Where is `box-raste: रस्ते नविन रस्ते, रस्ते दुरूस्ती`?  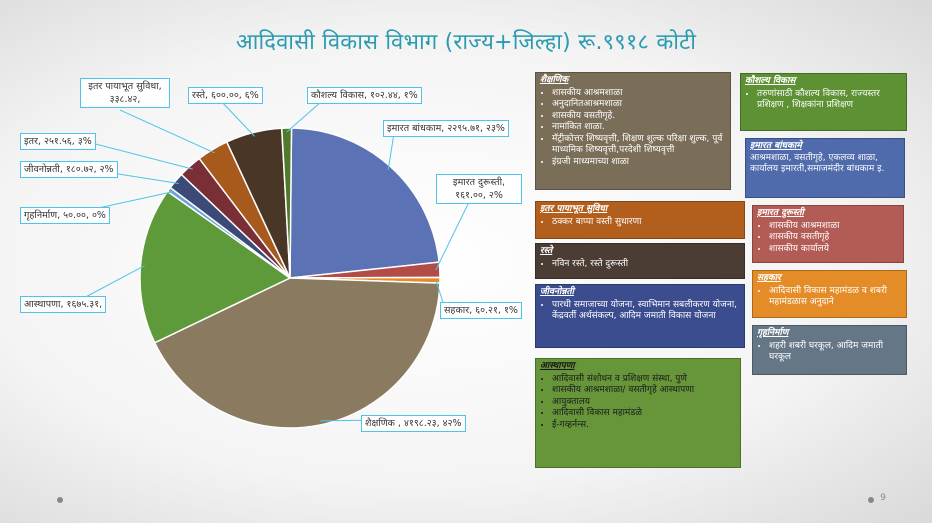
box-raste: रस्ते नविन रस्ते, रस्ते दुरूस्ती is located at coordinates (640, 261).